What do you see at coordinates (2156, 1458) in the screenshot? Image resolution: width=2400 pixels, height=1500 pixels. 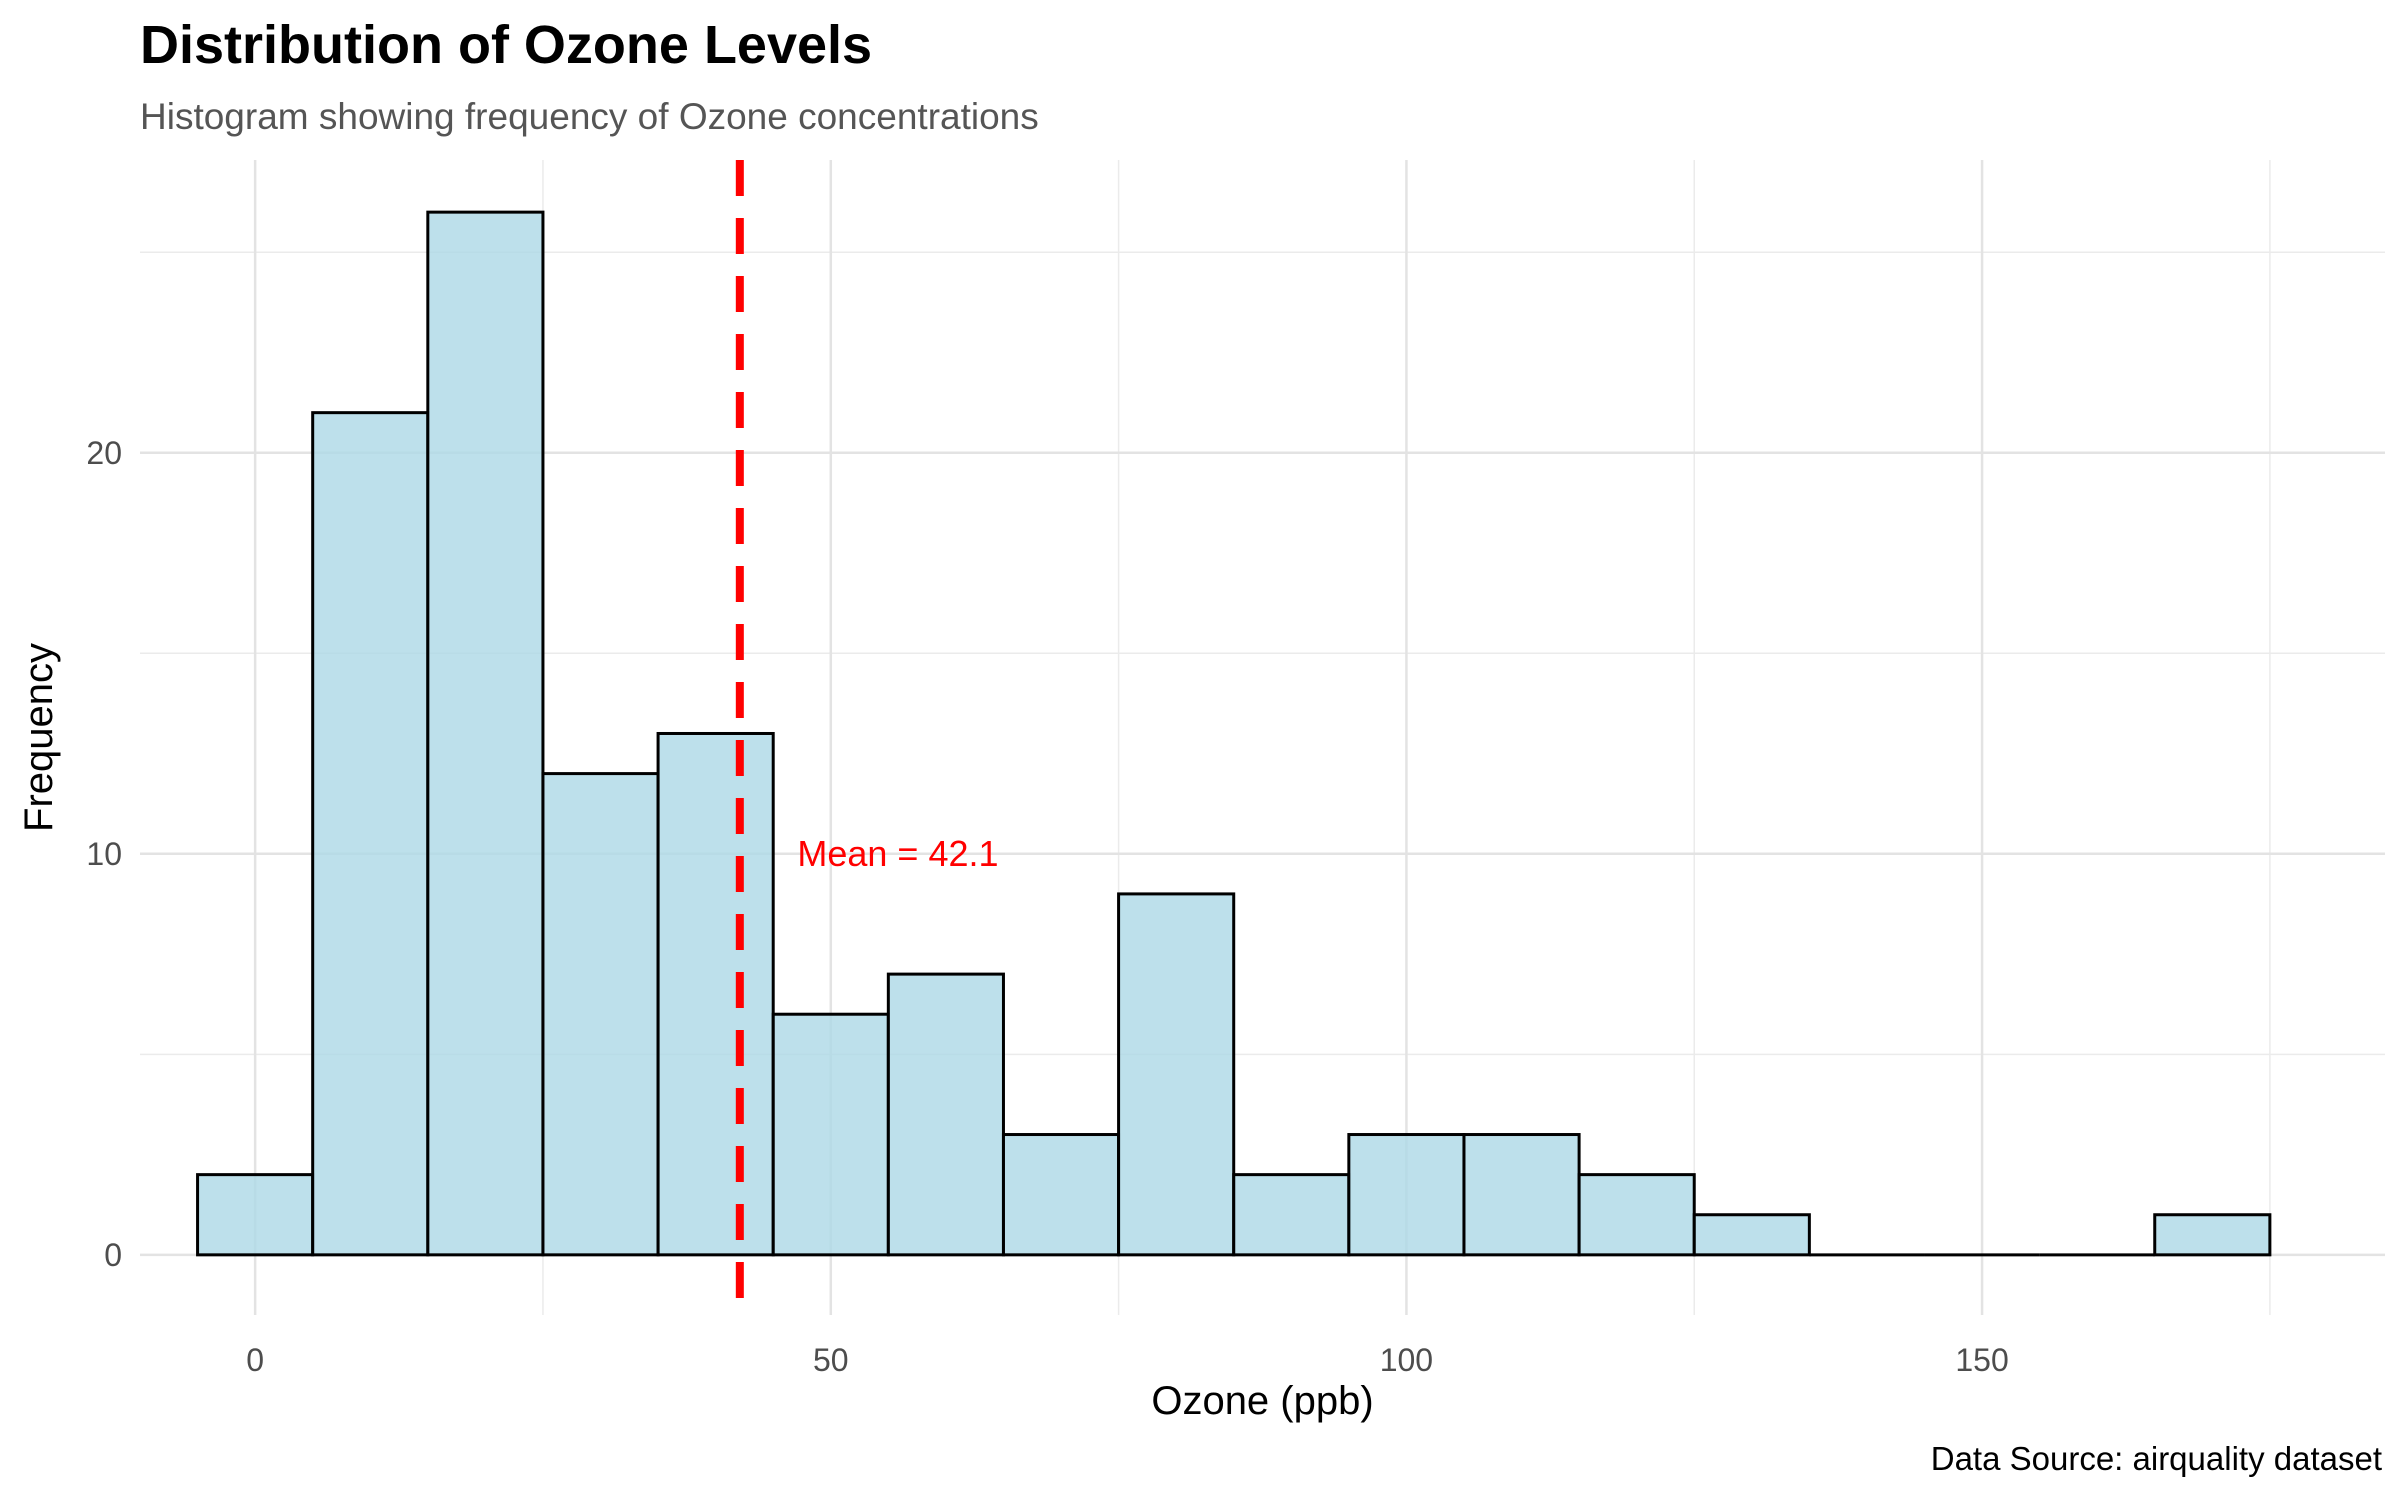 I see `data-source-caption: Data Source: airquality dataset` at bounding box center [2156, 1458].